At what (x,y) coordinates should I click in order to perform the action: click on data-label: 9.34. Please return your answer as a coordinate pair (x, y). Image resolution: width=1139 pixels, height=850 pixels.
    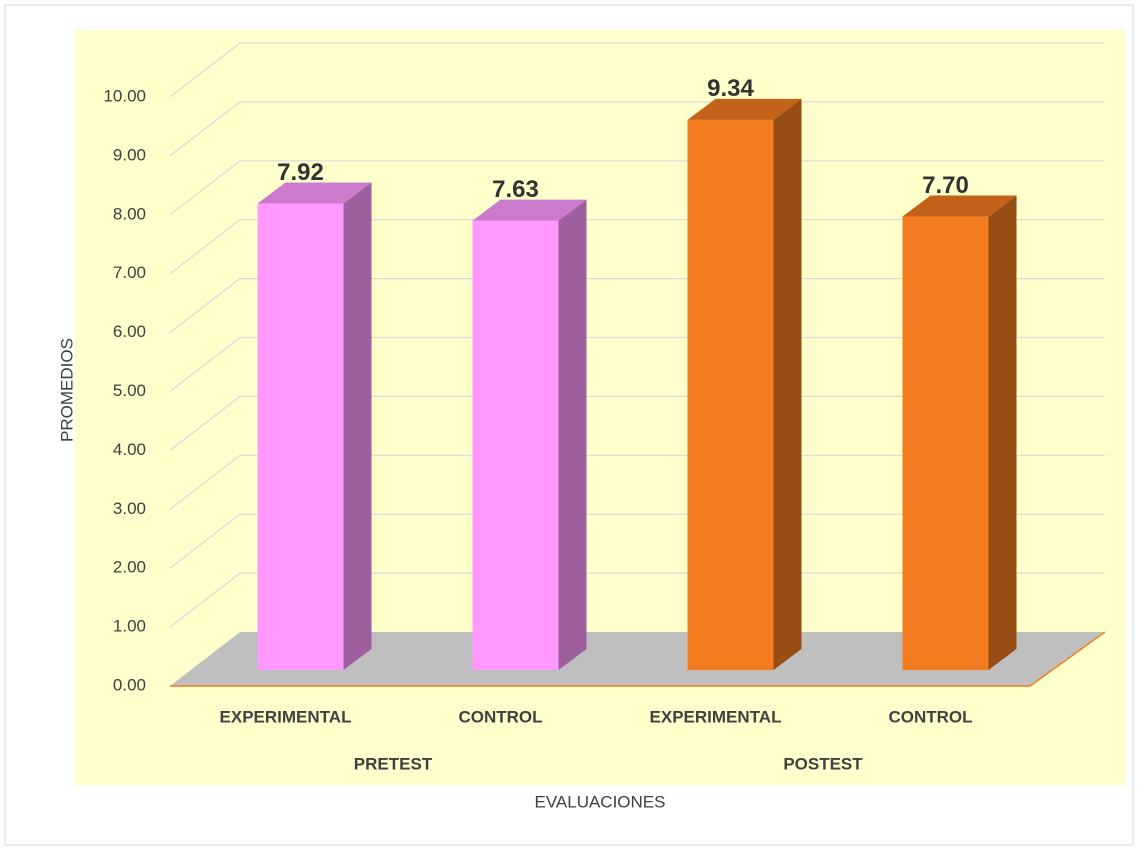
    Looking at the image, I should click on (730, 88).